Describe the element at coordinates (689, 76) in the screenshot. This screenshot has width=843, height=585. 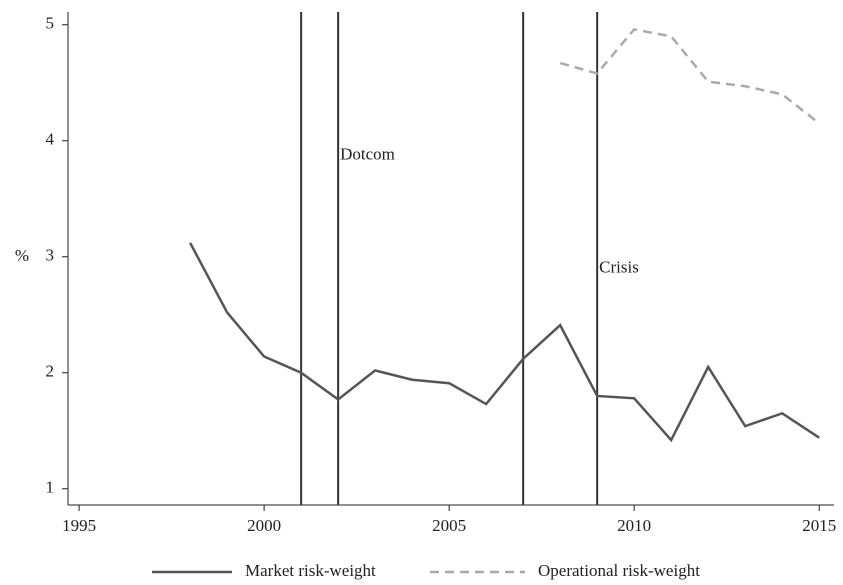
I see `data-line` at that location.